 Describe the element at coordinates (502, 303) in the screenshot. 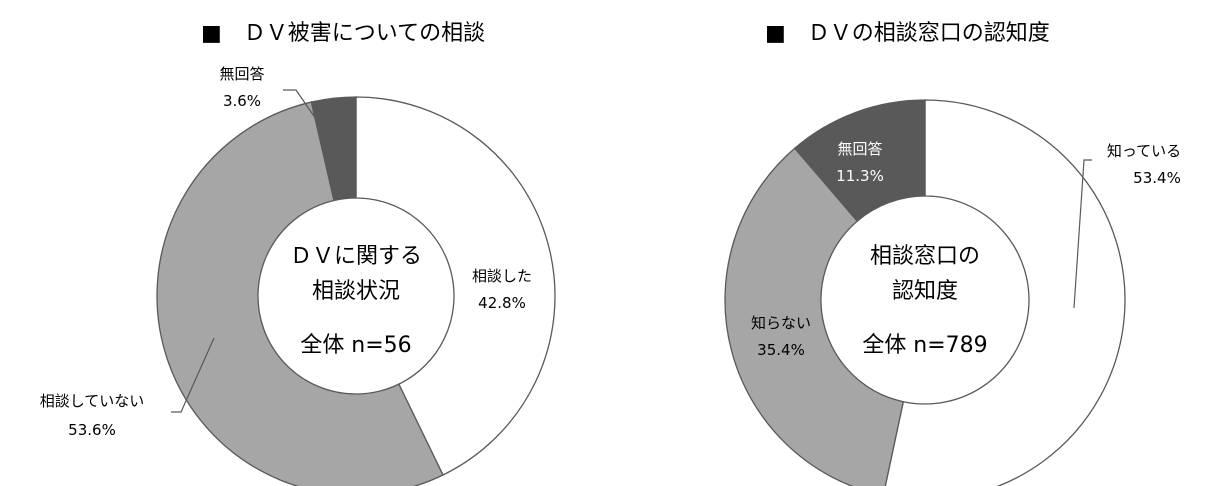

I see `data-label-value: 42.8%` at that location.